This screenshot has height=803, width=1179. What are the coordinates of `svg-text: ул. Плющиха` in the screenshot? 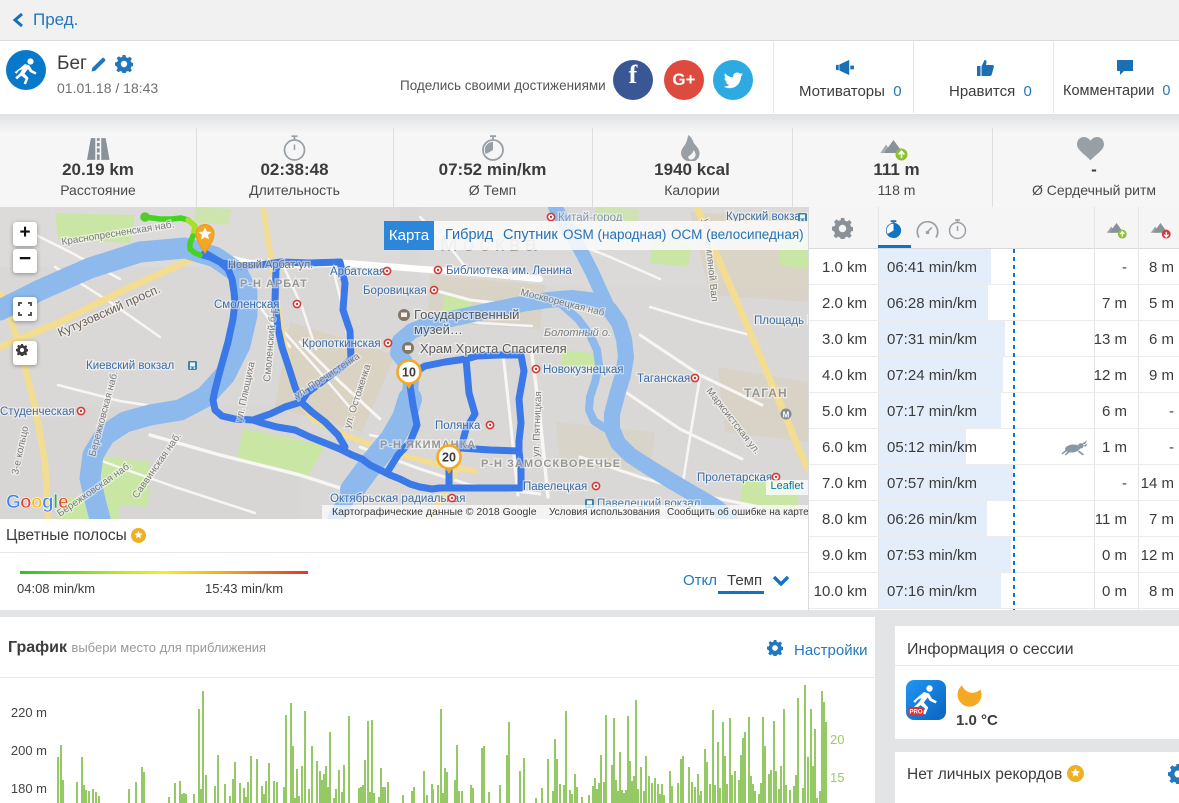 It's located at (246, 391).